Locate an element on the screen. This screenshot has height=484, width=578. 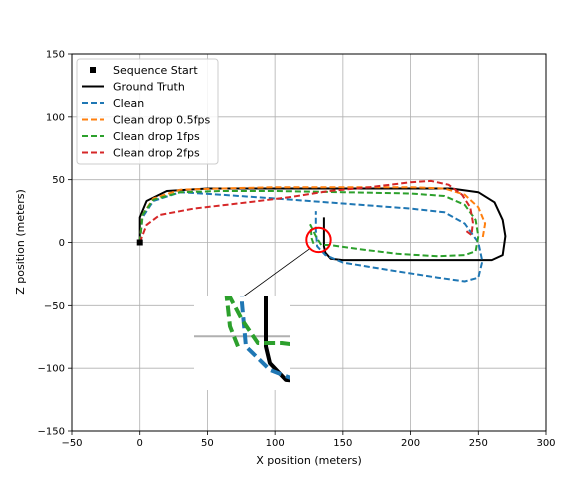
x-tick-label: 200 is located at coordinates (410, 443).